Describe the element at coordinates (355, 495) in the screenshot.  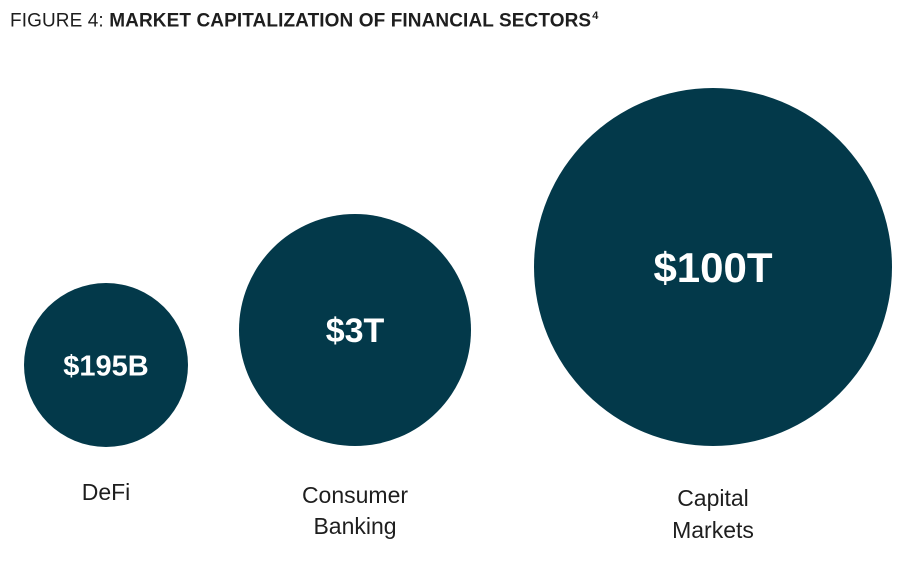
I see `category-label: Consumer` at that location.